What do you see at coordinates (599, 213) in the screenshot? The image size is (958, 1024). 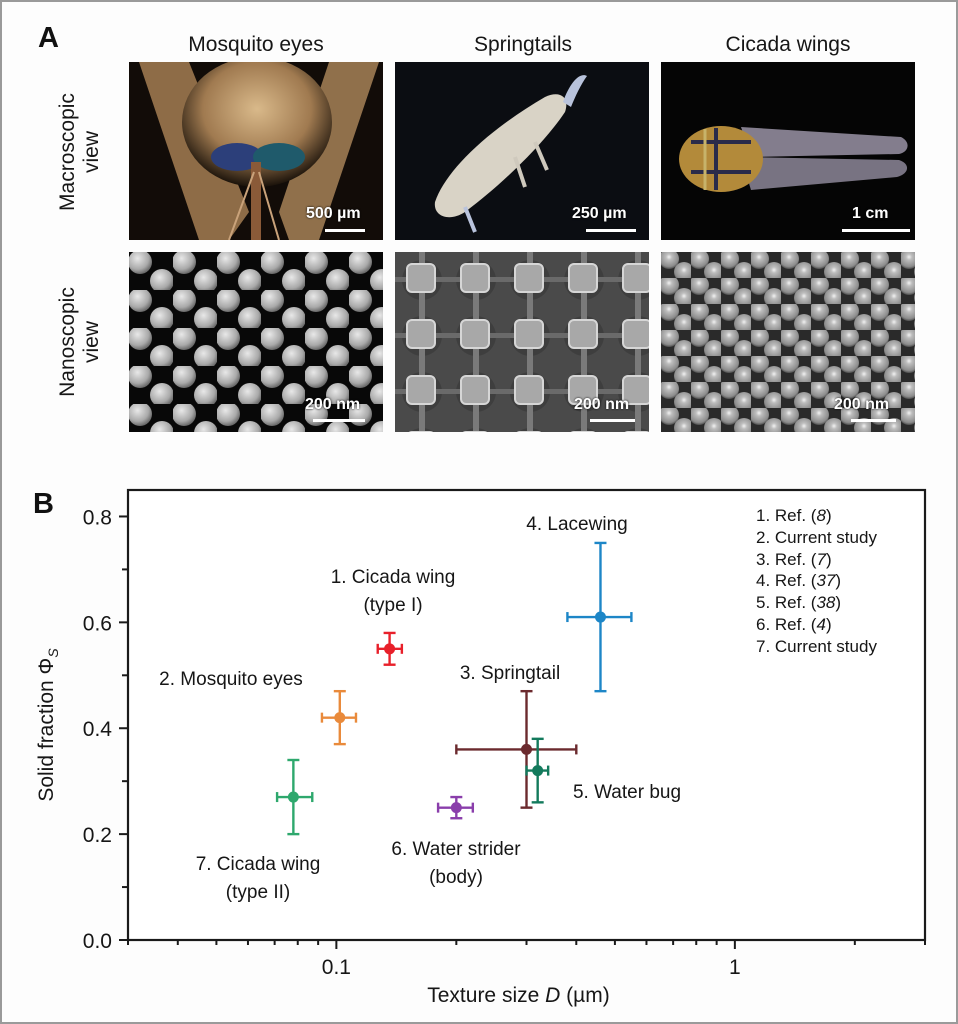 I see `scale-label-macro-springtail: 250 µm` at bounding box center [599, 213].